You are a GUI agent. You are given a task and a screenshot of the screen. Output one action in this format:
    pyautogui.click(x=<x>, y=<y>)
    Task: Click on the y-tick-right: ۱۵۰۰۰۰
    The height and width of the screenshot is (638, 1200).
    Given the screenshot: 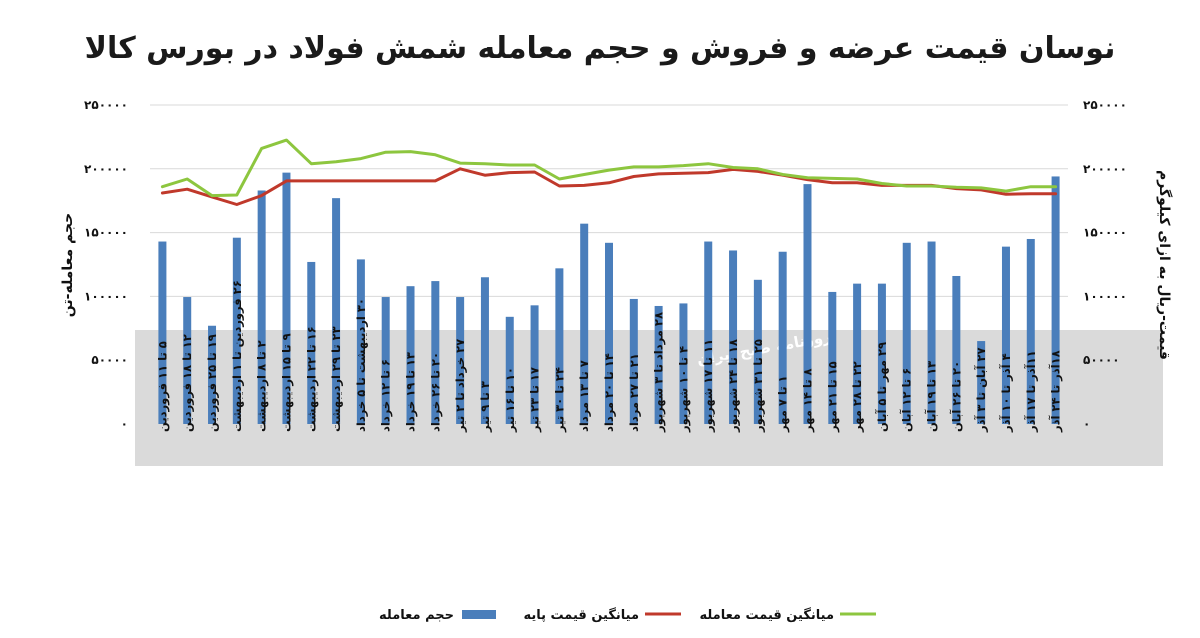 What is the action you would take?
    pyautogui.click(x=1105, y=233)
    